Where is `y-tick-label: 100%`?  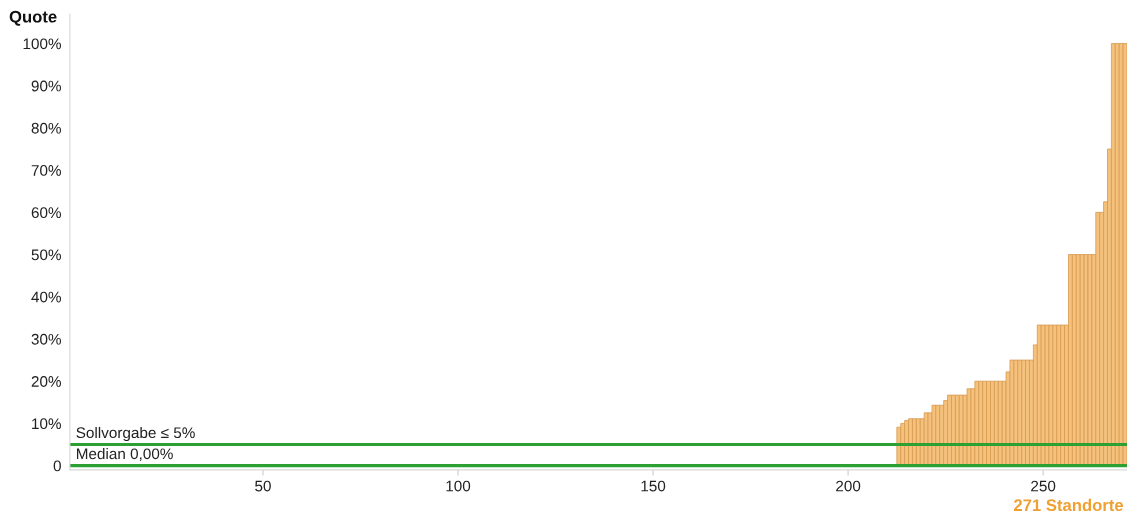 y-tick-label: 100% is located at coordinates (42, 44).